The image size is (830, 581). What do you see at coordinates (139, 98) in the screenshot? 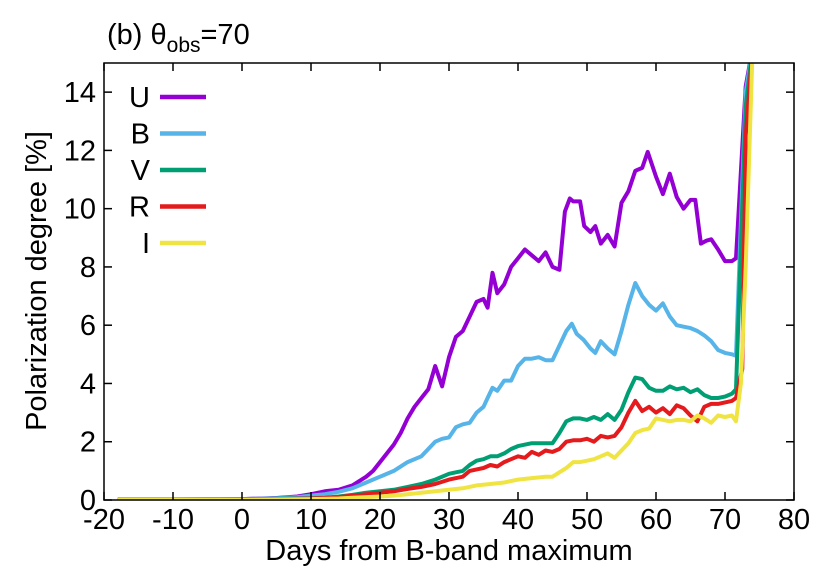
I see `legend-label-U: U` at bounding box center [139, 98].